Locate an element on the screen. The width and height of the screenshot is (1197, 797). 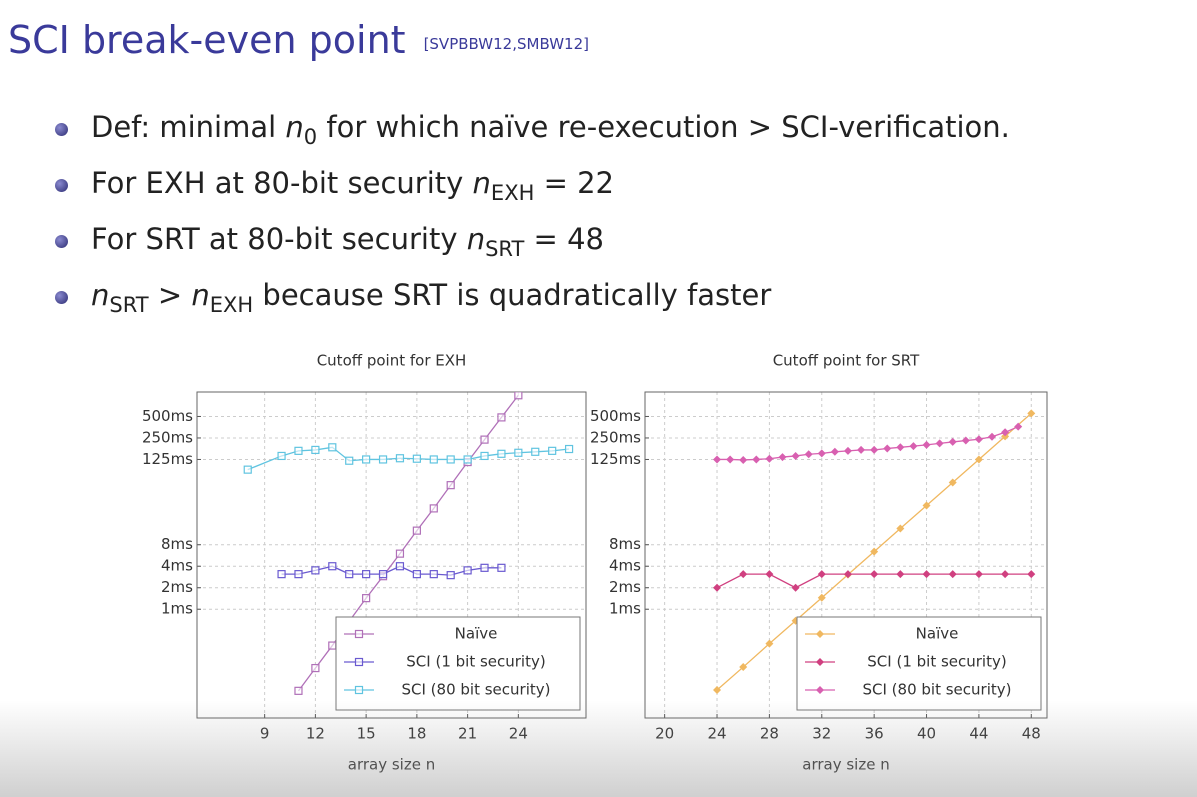
y-tick-label: 500ms is located at coordinates (615, 416).